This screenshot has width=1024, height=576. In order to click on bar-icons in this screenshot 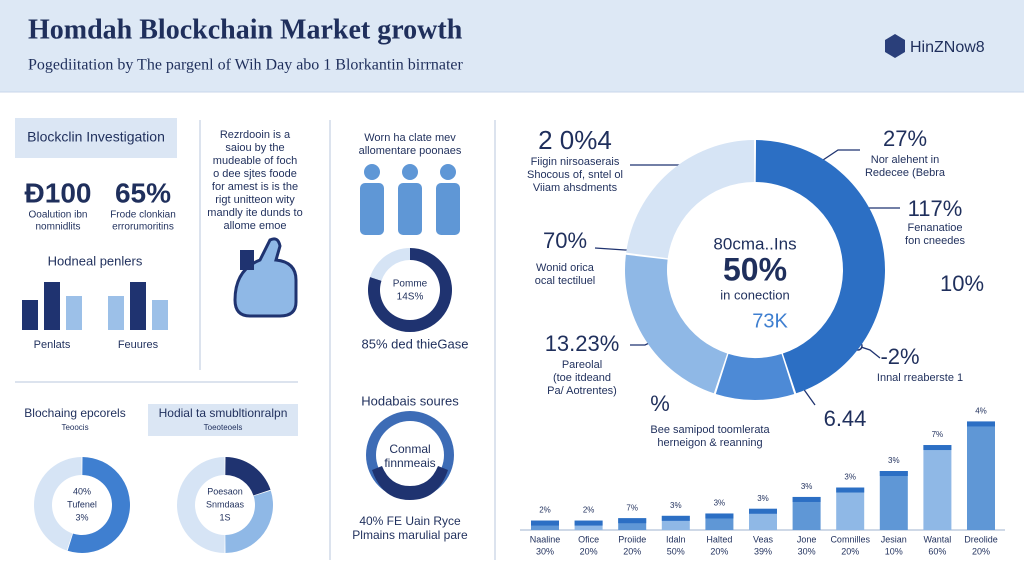, I will do `click(95, 306)`.